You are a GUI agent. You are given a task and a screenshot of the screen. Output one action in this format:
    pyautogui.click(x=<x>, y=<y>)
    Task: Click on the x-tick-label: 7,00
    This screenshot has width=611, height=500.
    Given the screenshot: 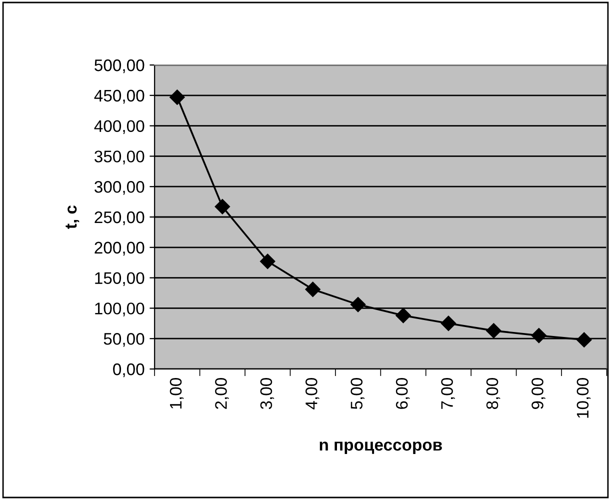 What is the action you would take?
    pyautogui.click(x=448, y=393)
    